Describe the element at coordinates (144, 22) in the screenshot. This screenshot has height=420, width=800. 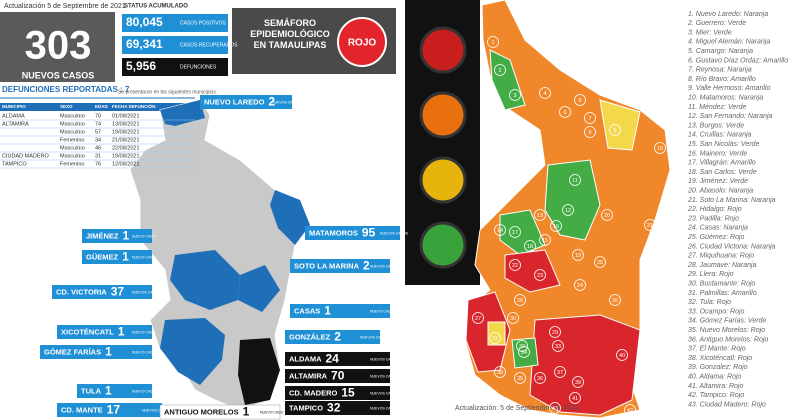
I see `status-value: 80,045` at that location.